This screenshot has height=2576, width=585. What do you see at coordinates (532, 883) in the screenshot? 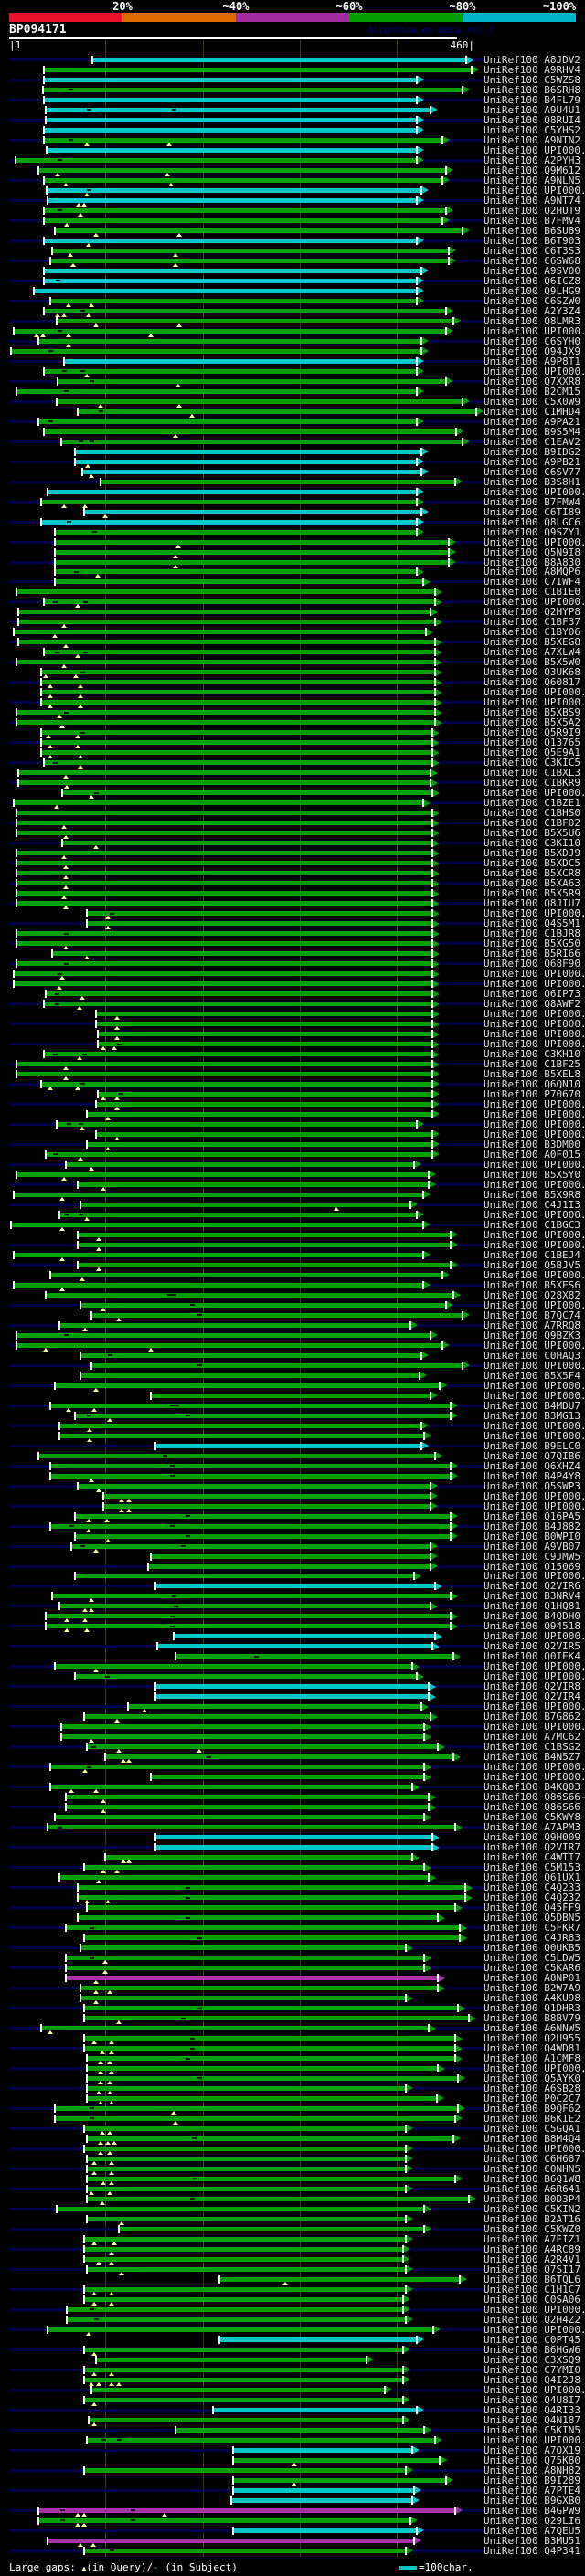
I see `hit-label: UniRef100_B5XA63` at bounding box center [532, 883].